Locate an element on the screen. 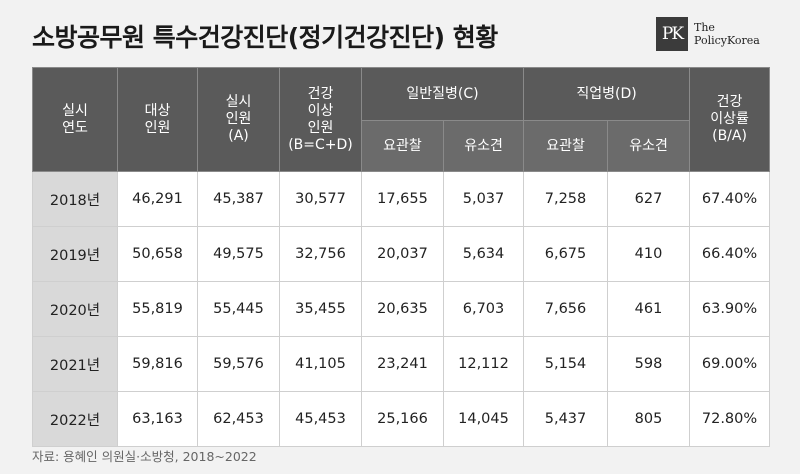 This screenshot has height=474, width=800. logo-text: The PolicyKorea is located at coordinates (727, 34).